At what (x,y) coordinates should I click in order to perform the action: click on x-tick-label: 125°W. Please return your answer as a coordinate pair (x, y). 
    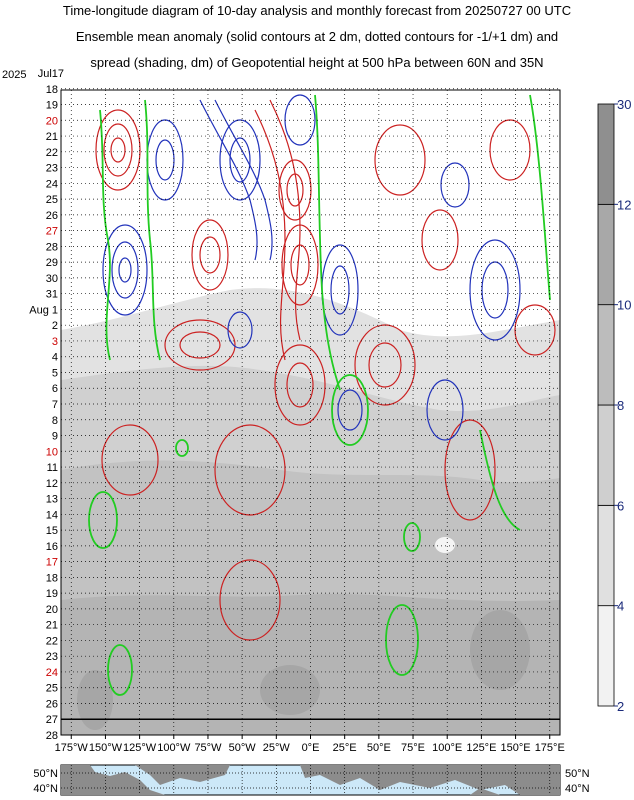
    Looking at the image, I should click on (140, 748).